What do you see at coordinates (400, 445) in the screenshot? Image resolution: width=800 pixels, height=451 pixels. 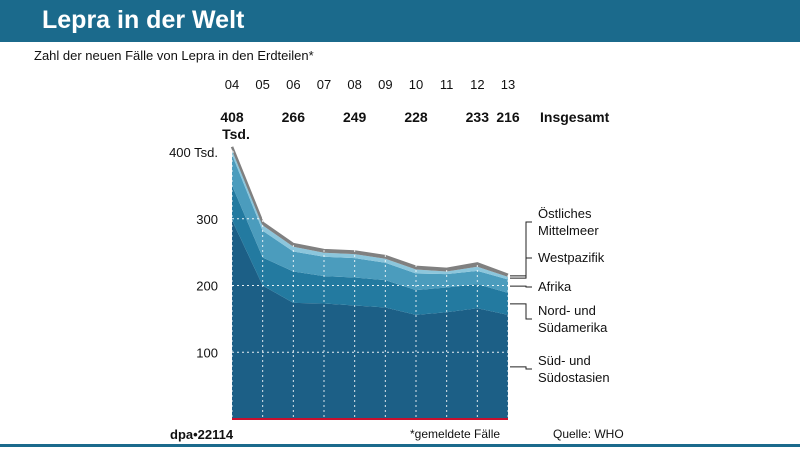 I see `bottom-rule` at bounding box center [400, 445].